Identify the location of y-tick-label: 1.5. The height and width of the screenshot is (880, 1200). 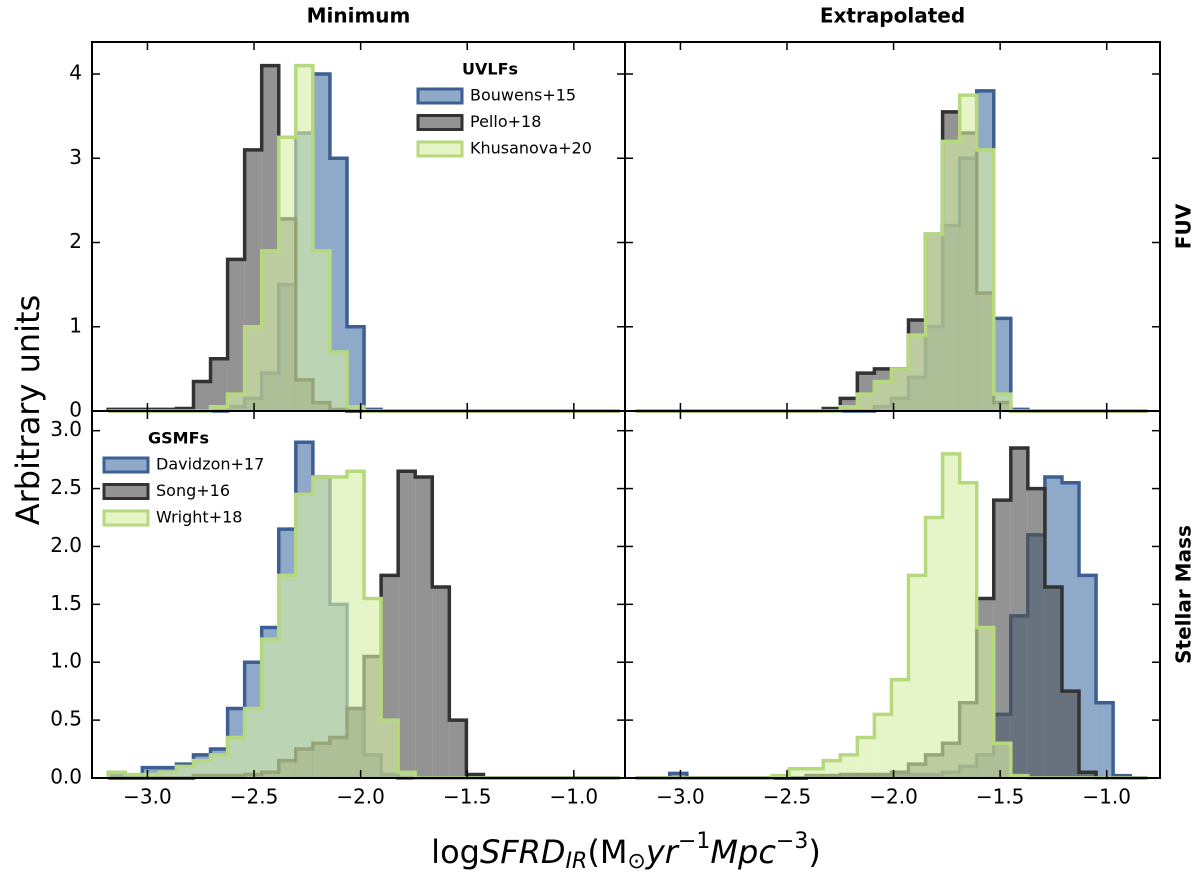
(66, 603).